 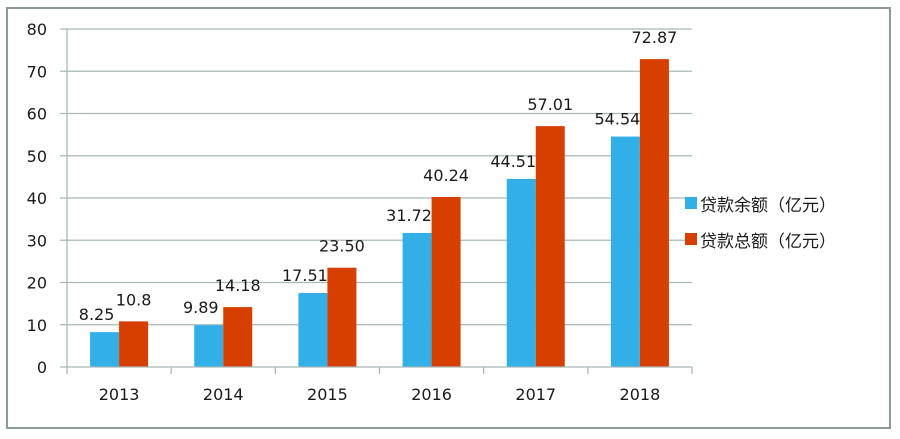 What do you see at coordinates (238, 285) in the screenshot?
I see `data-label: 14.18` at bounding box center [238, 285].